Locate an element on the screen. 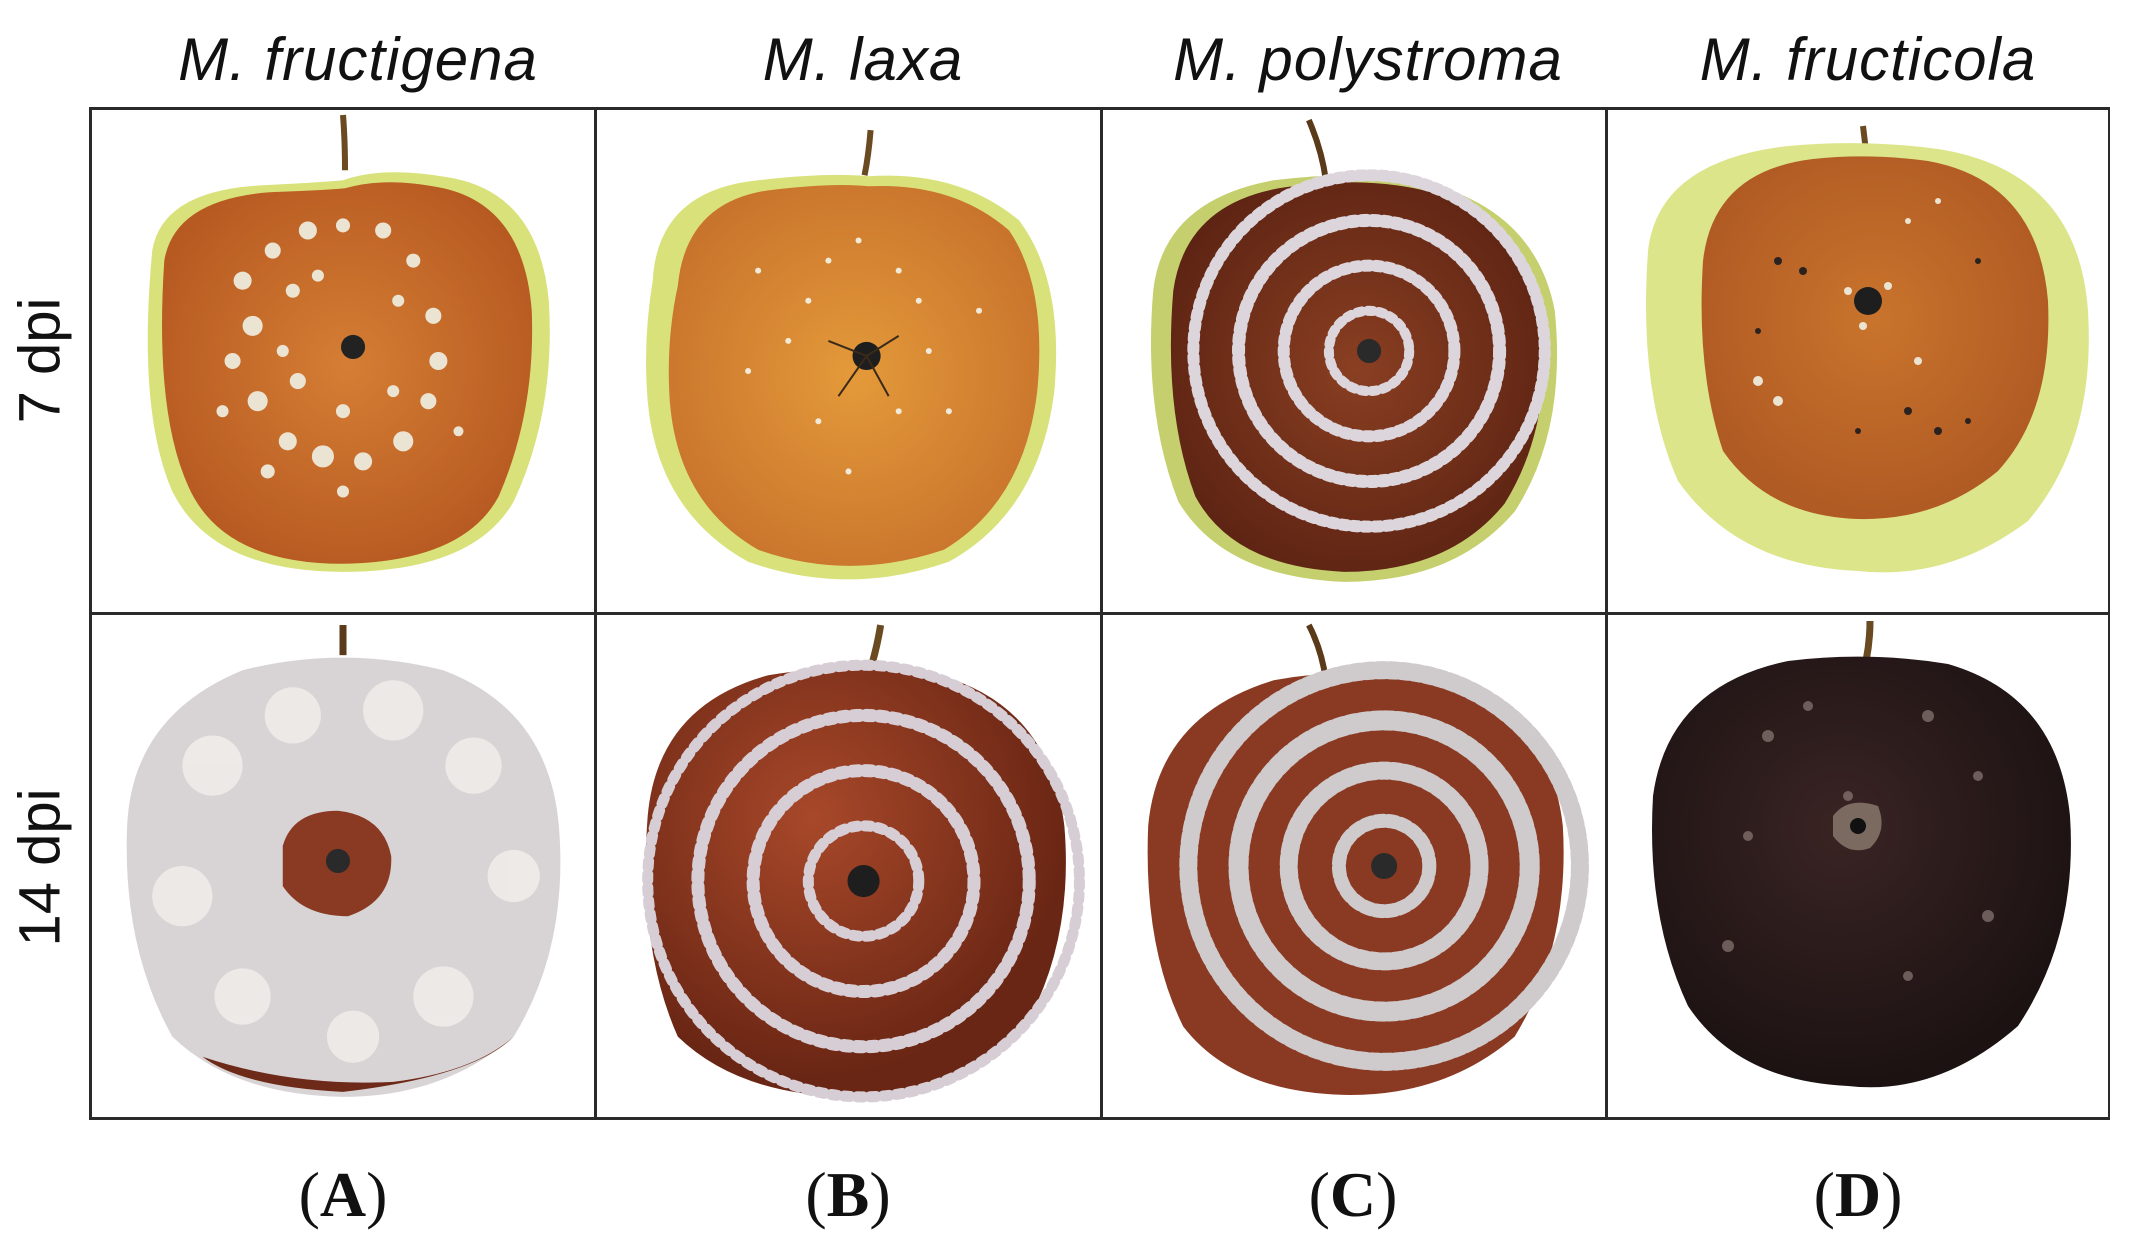 The image size is (2136, 1260). apple-photo-polystroma-14dpi is located at coordinates (1354, 866).